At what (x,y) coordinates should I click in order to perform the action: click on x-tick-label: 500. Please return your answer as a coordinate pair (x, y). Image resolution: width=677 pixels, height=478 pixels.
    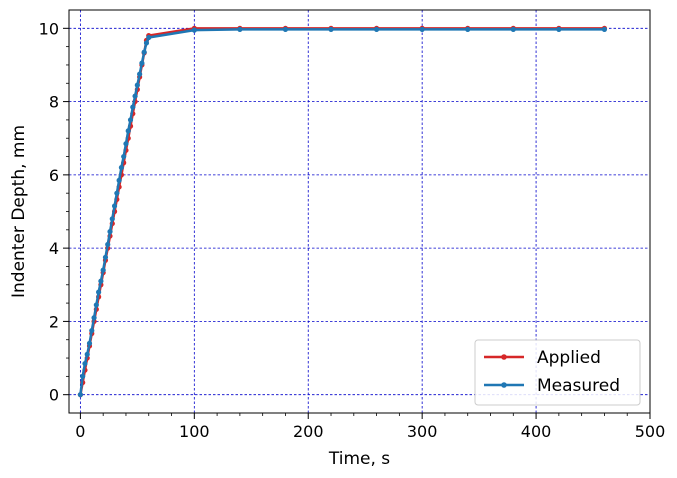
    Looking at the image, I should click on (650, 431).